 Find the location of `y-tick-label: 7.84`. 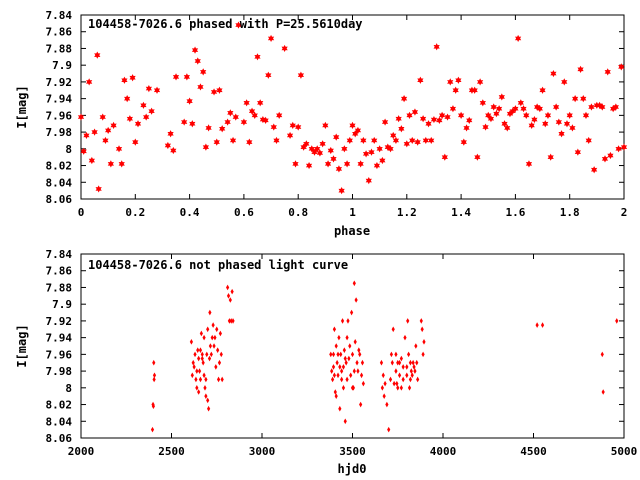

y-tick-label: 7.84 is located at coordinates (59, 15).